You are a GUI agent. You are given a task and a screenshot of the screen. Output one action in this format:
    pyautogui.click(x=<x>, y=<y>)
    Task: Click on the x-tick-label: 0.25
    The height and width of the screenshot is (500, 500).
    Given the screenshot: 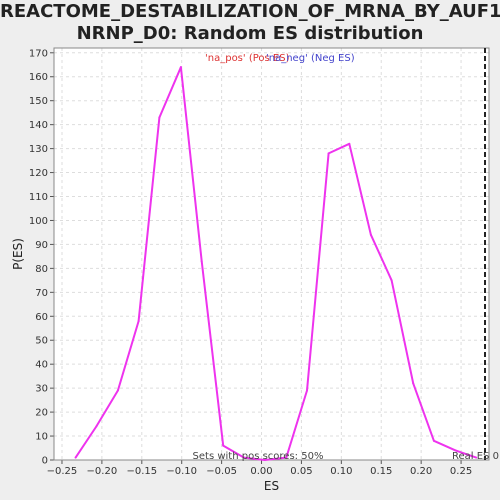 What is the action you would take?
    pyautogui.click(x=461, y=471)
    